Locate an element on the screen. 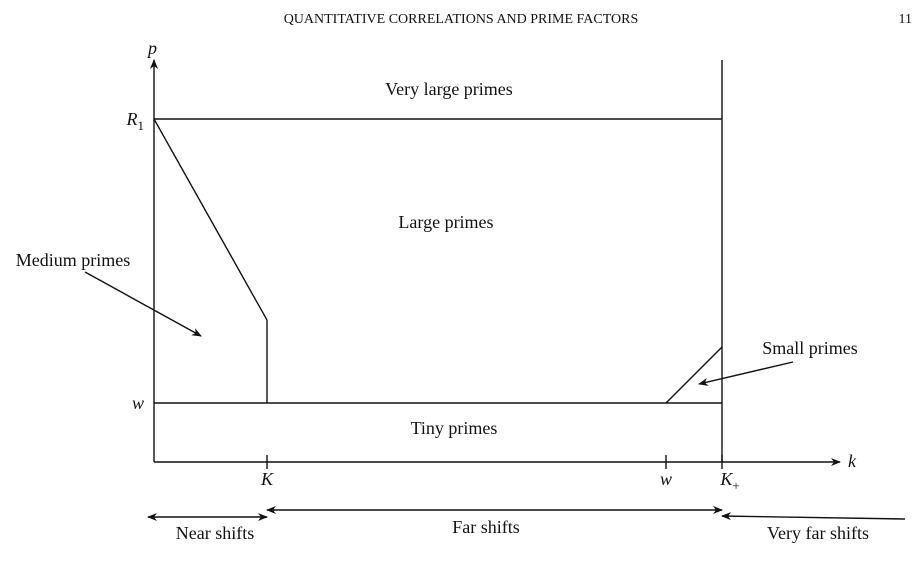 The height and width of the screenshot is (569, 923). region-label: Very large primes is located at coordinates (449, 89).